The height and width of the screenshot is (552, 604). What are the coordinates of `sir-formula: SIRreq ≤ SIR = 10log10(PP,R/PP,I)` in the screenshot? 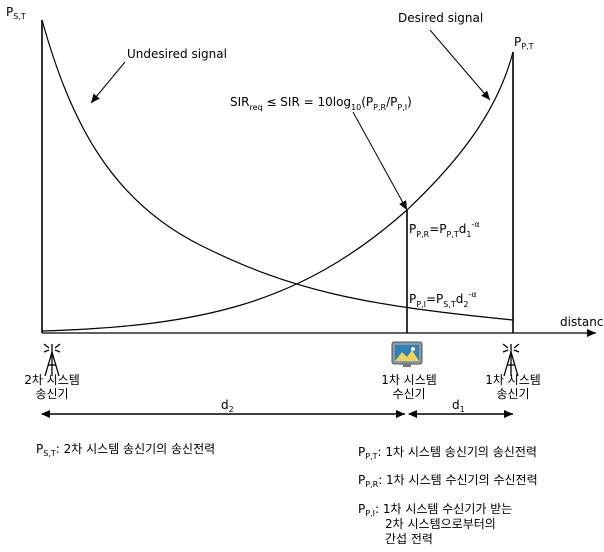 It's located at (321, 103).